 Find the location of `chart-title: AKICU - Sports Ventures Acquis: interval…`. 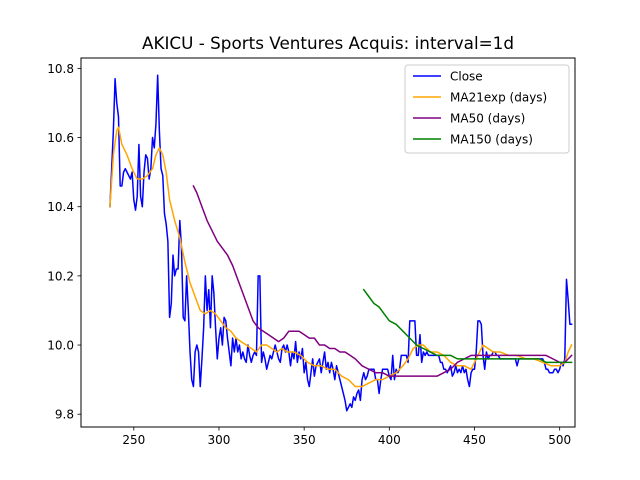

chart-title: AKICU - Sports Ventures Acquis: interval… is located at coordinates (328, 43).